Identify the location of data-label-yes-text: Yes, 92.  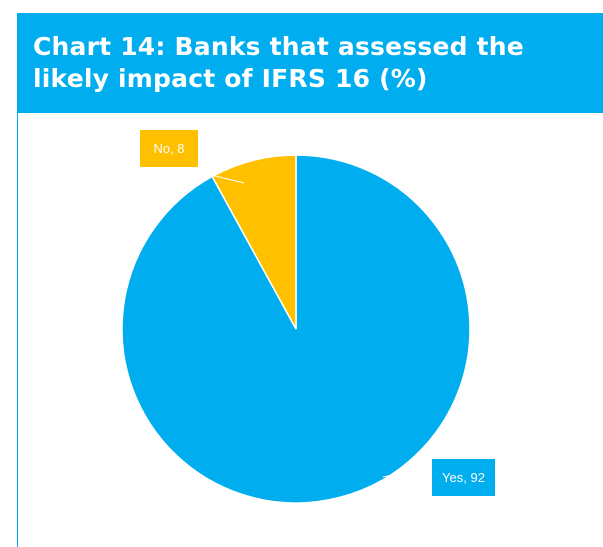
(463, 477).